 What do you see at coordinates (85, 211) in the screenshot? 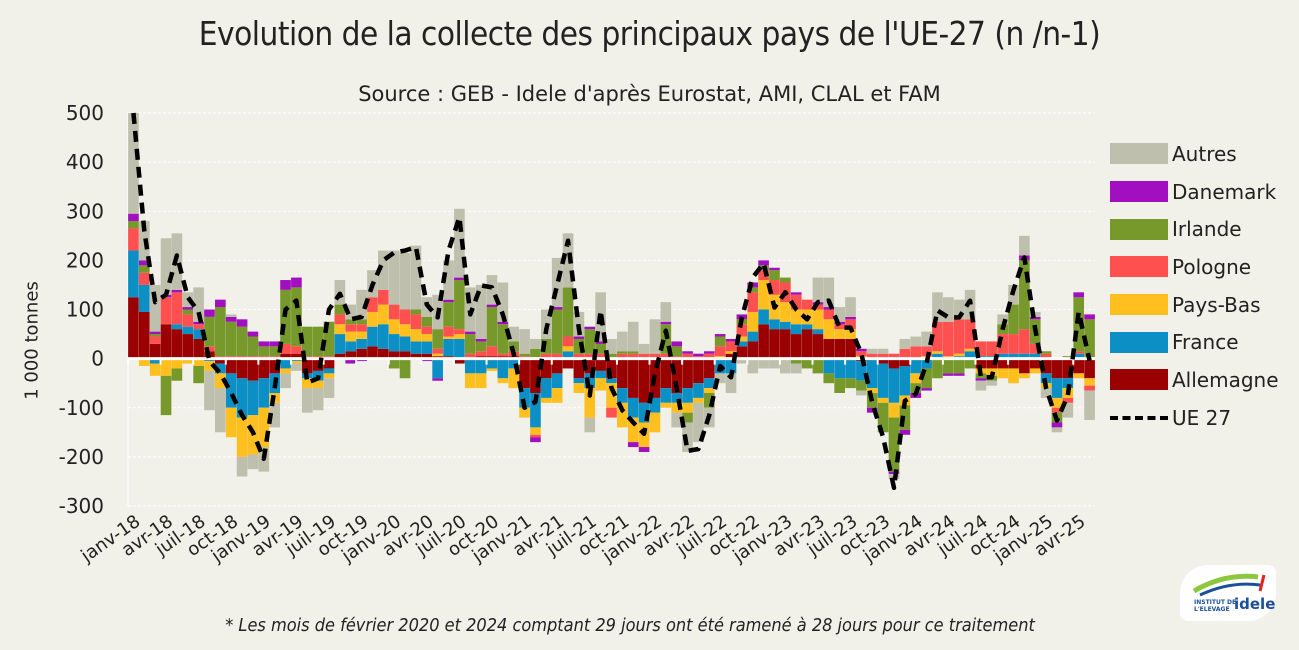
I see `y-tick-label: 300` at bounding box center [85, 211].